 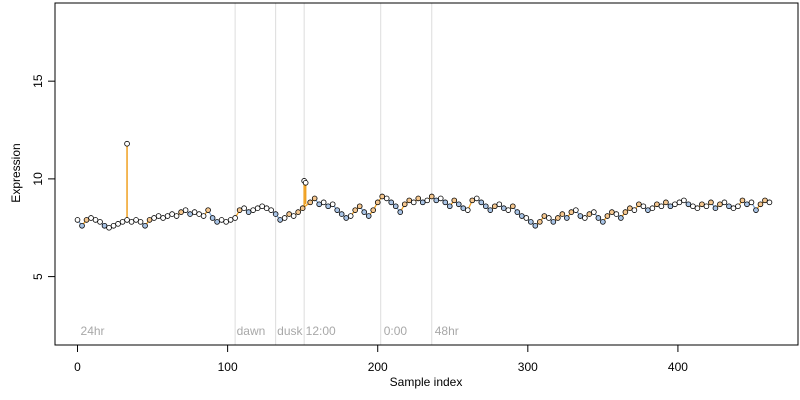 What do you see at coordinates (93, 331) in the screenshot?
I see `annotation-label-0: 24hr` at bounding box center [93, 331].